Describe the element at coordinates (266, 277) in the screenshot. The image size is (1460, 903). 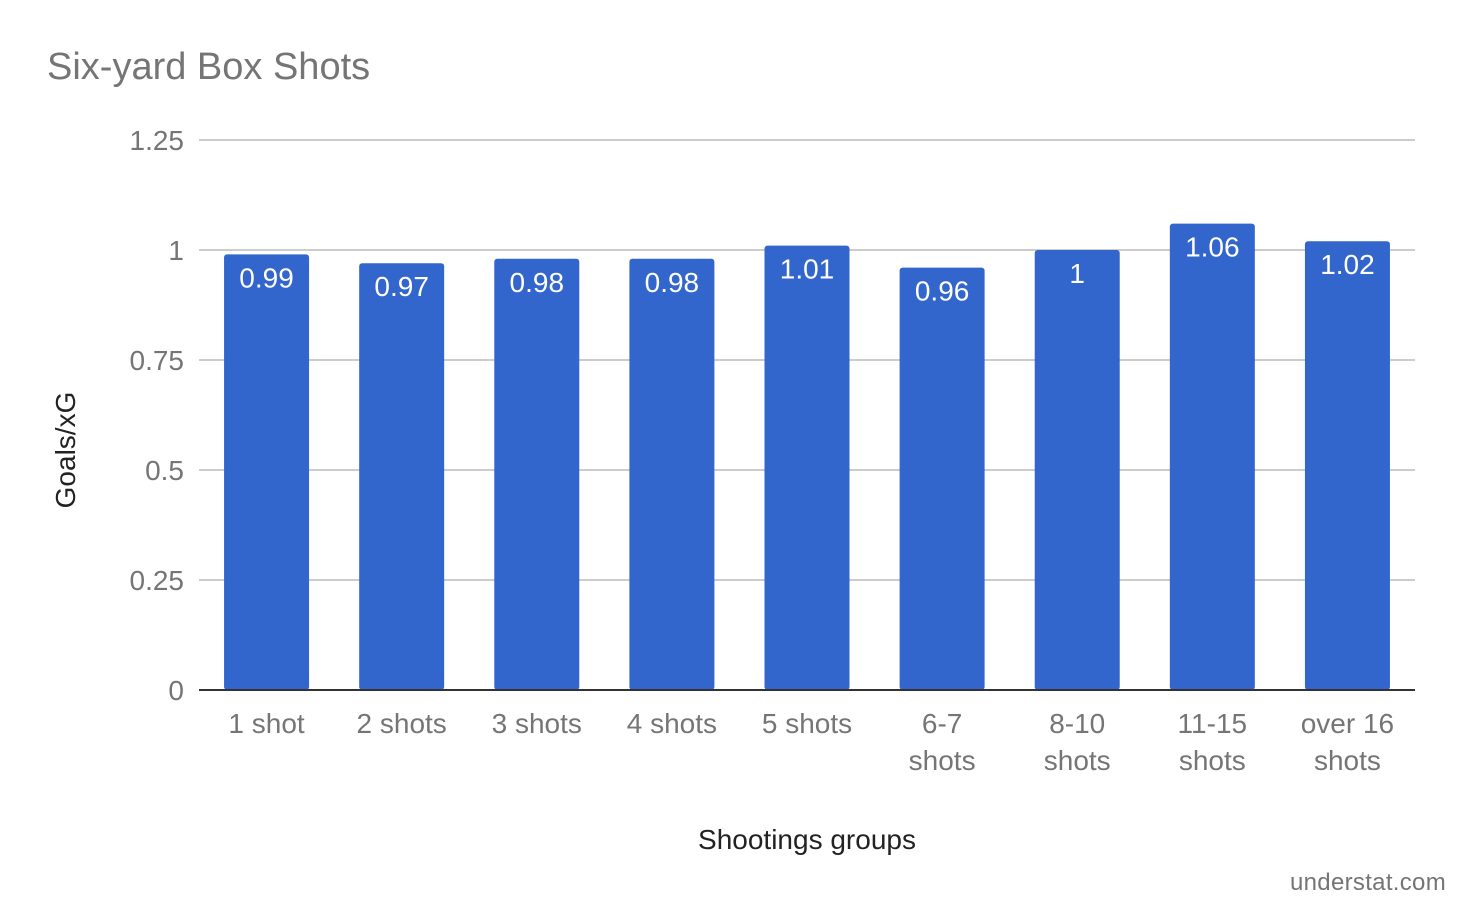
I see `data-label: 0.99` at that location.